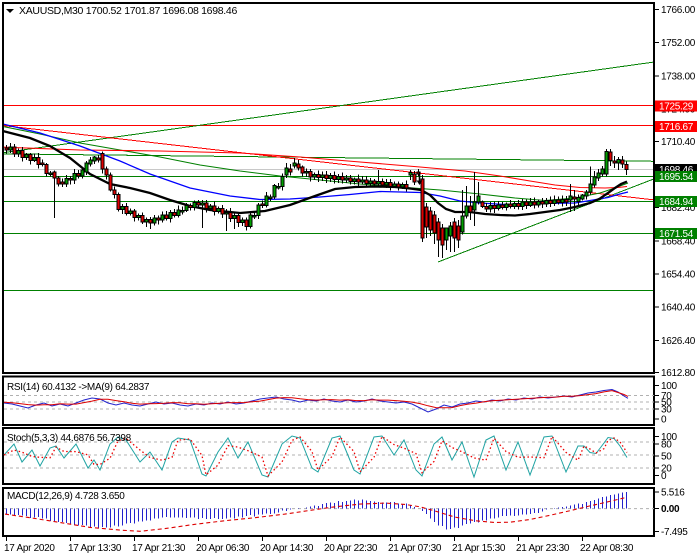 The width and height of the screenshot is (700, 560). Describe the element at coordinates (607, 548) in the screenshot. I see `svg-text: 22 Apr 08:30` at that location.